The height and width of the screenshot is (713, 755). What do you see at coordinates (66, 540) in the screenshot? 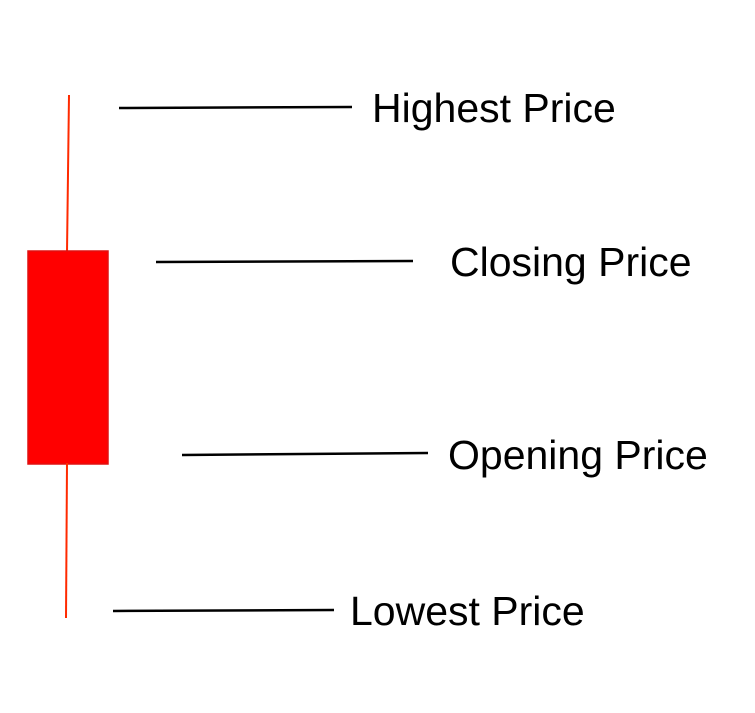
I see `lower-wick` at bounding box center [66, 540].